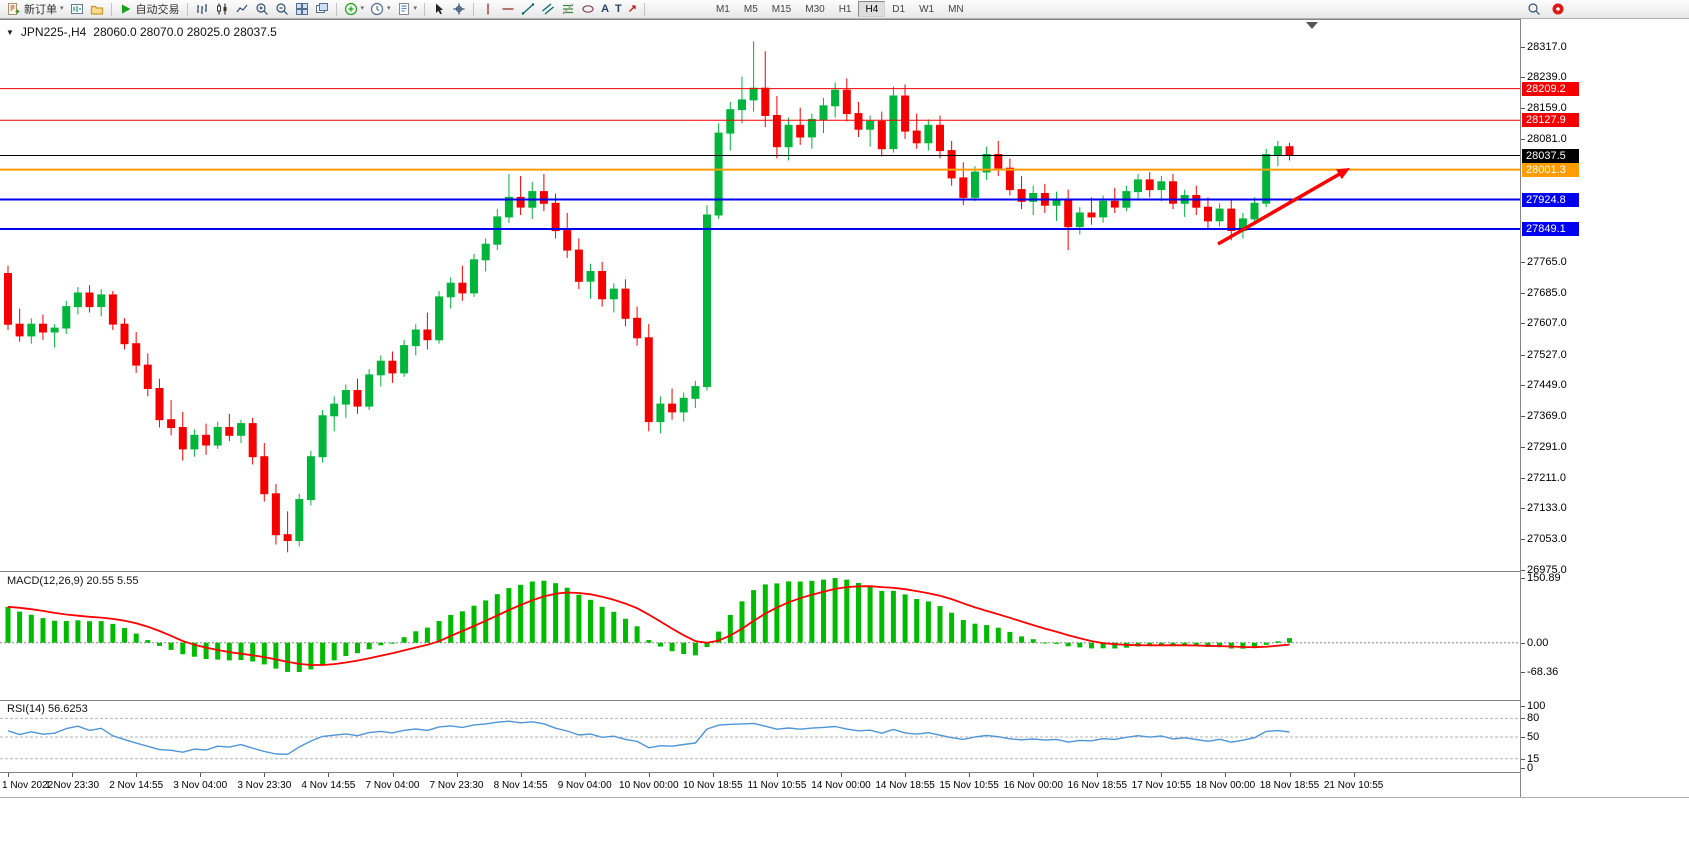 The image size is (1689, 859). What do you see at coordinates (815, 9) in the screenshot?
I see `timeframe-button-M30: M30` at bounding box center [815, 9].